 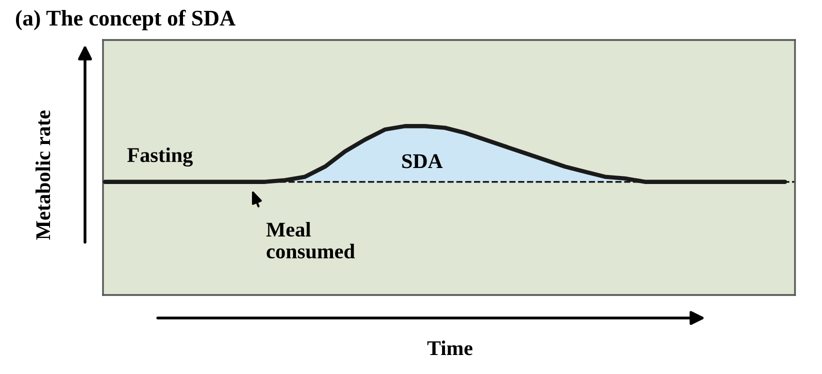 What do you see at coordinates (310, 240) in the screenshot?
I see `annotation: Meal consumed` at bounding box center [310, 240].